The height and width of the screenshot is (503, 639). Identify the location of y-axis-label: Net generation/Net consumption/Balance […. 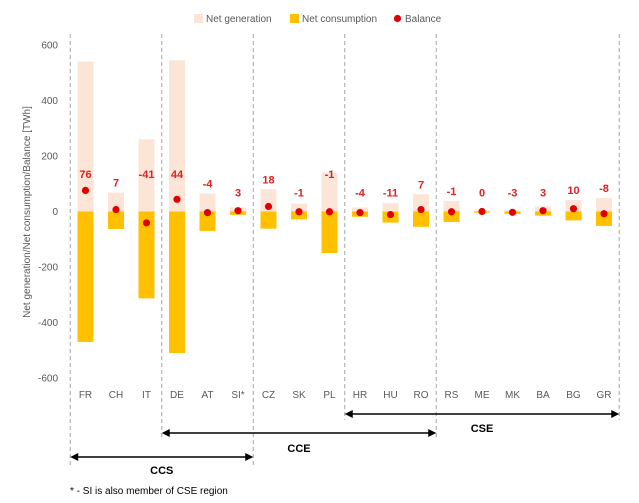
(27, 212).